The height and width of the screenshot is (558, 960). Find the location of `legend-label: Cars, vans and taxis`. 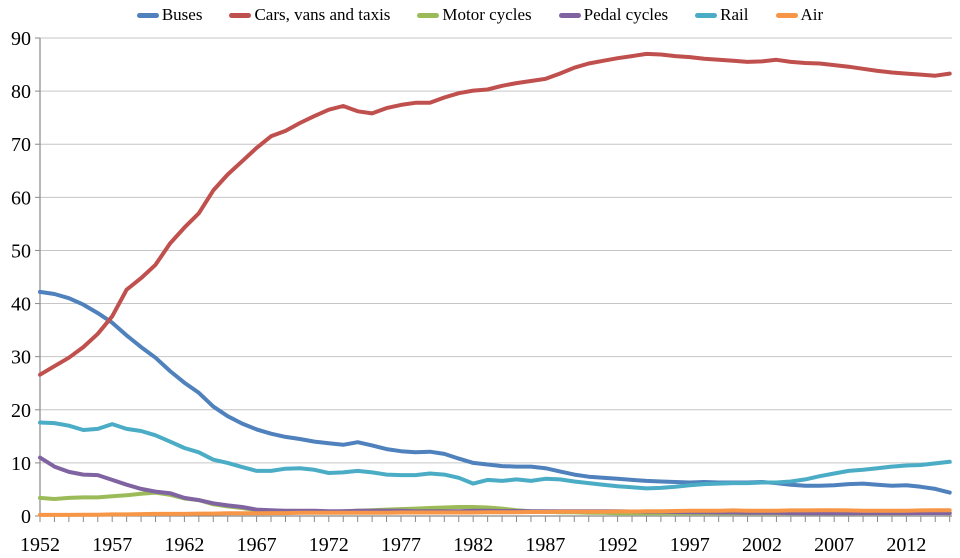

legend-label: Cars, vans and taxis is located at coordinates (322, 14).